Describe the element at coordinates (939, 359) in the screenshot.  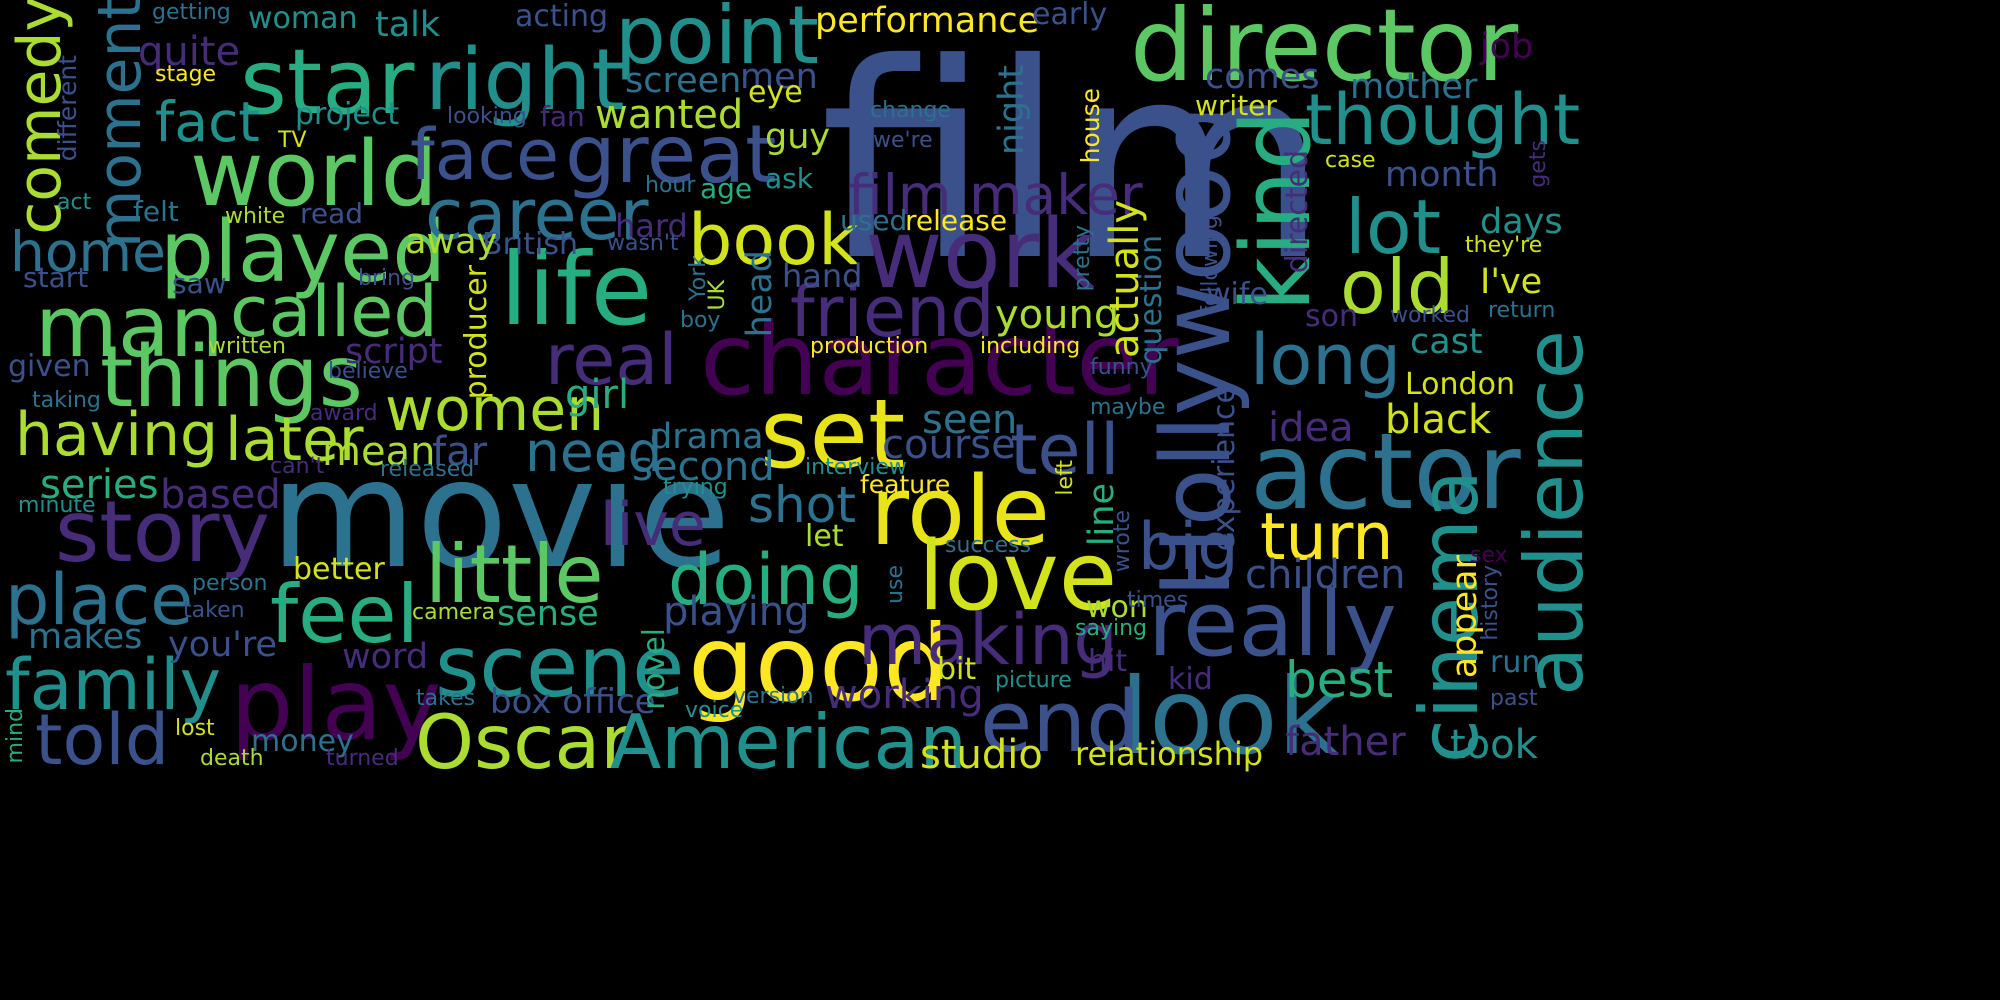
I see `cloud-word: character` at that location.